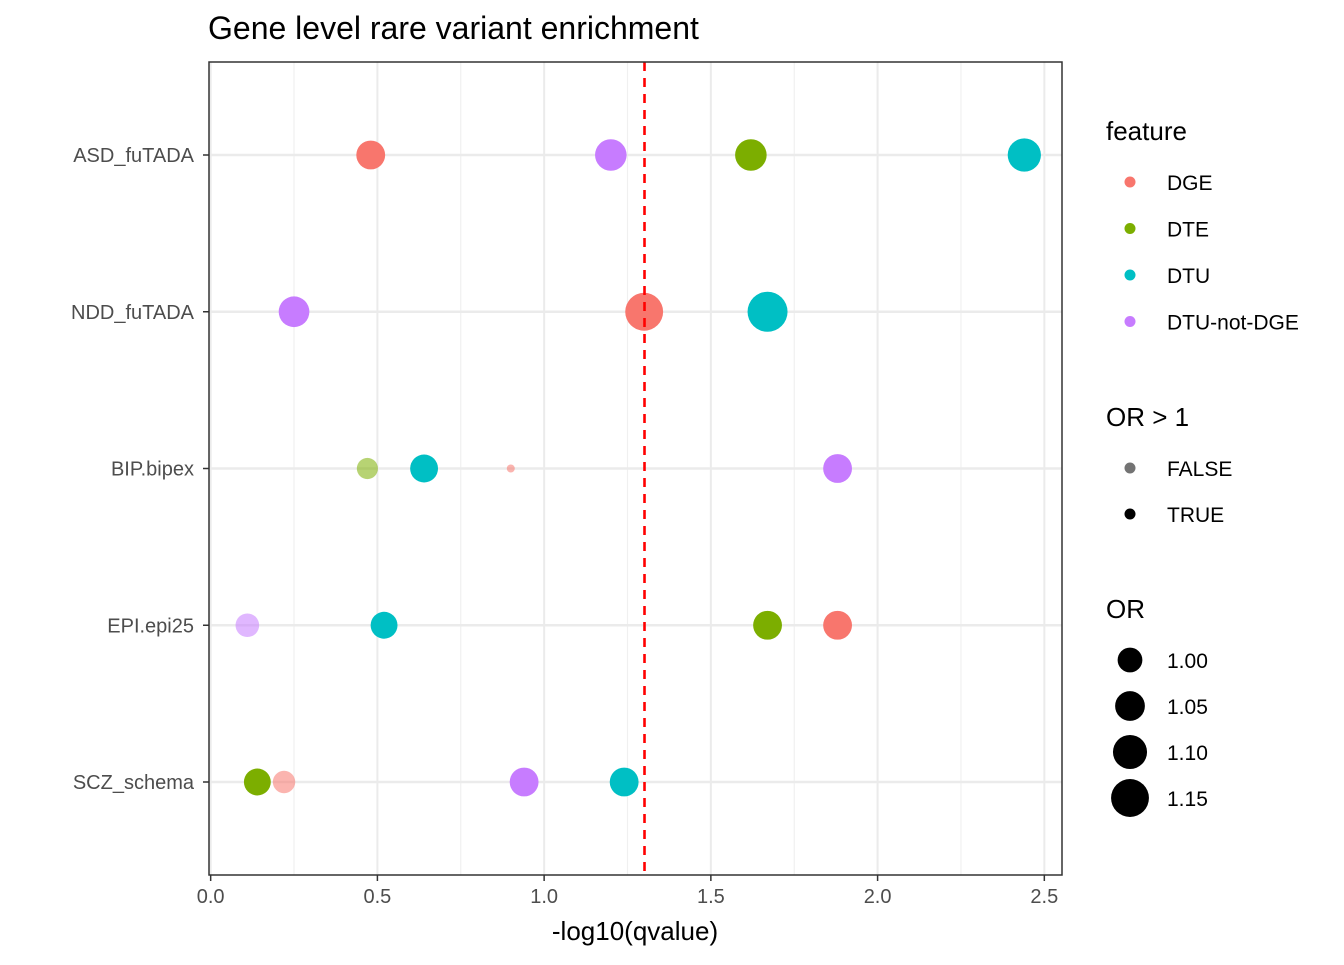 The image size is (1344, 965). Describe the element at coordinates (257, 782) in the screenshot. I see `data-point-SCZ_schema-DTE` at that location.